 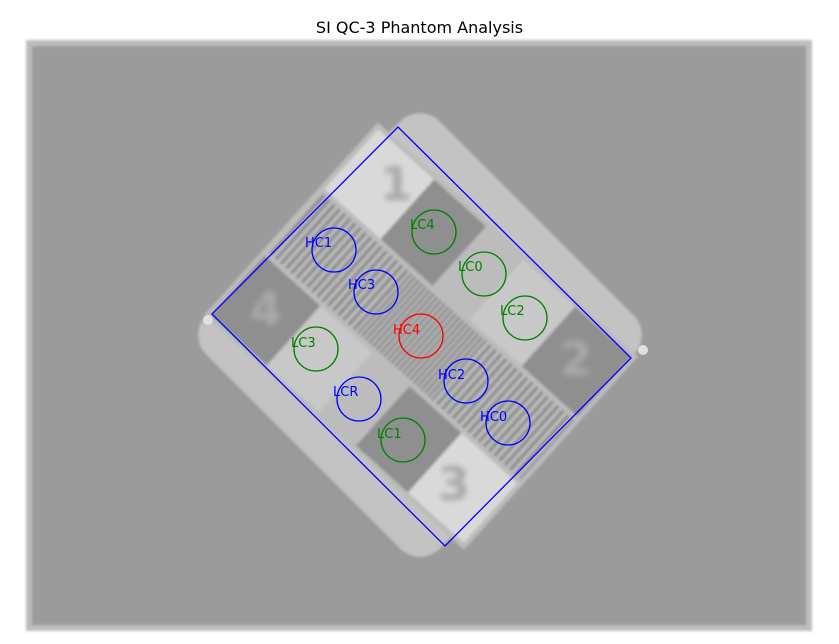 What do you see at coordinates (470, 267) in the screenshot?
I see `roi-label-lc0: LC0` at bounding box center [470, 267].